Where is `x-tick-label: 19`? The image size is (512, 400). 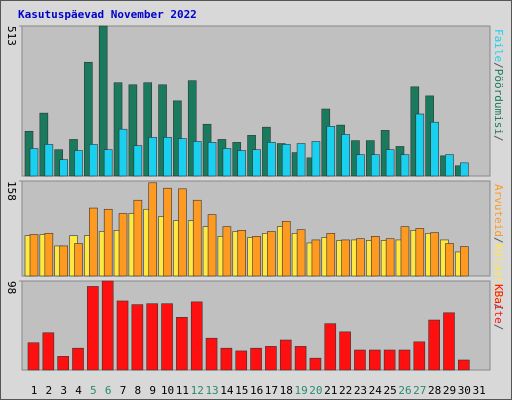
x-tick-label: 19 is located at coordinates (300, 390).